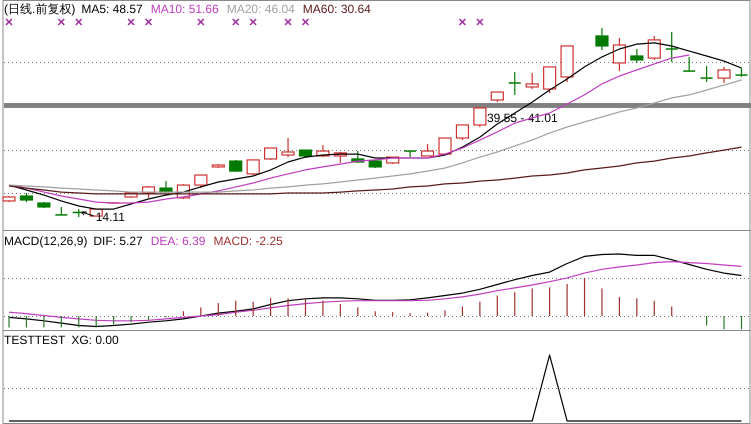 This screenshot has width=751, height=424. Describe the element at coordinates (40, 9) in the screenshot. I see `chart-title: (日线.前复权)` at that location.